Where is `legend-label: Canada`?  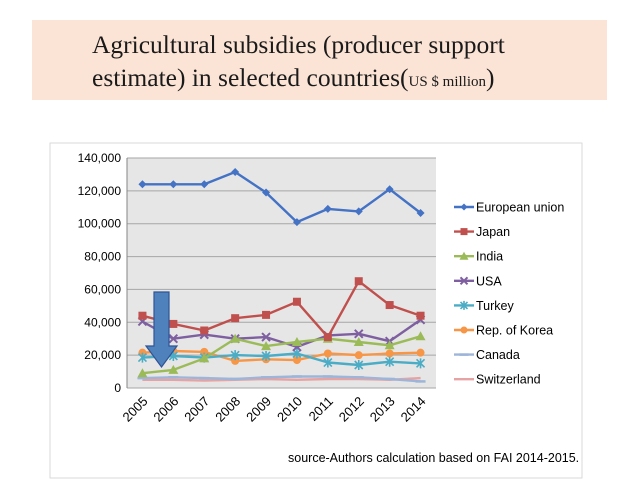
legend-label: Canada is located at coordinates (498, 355).